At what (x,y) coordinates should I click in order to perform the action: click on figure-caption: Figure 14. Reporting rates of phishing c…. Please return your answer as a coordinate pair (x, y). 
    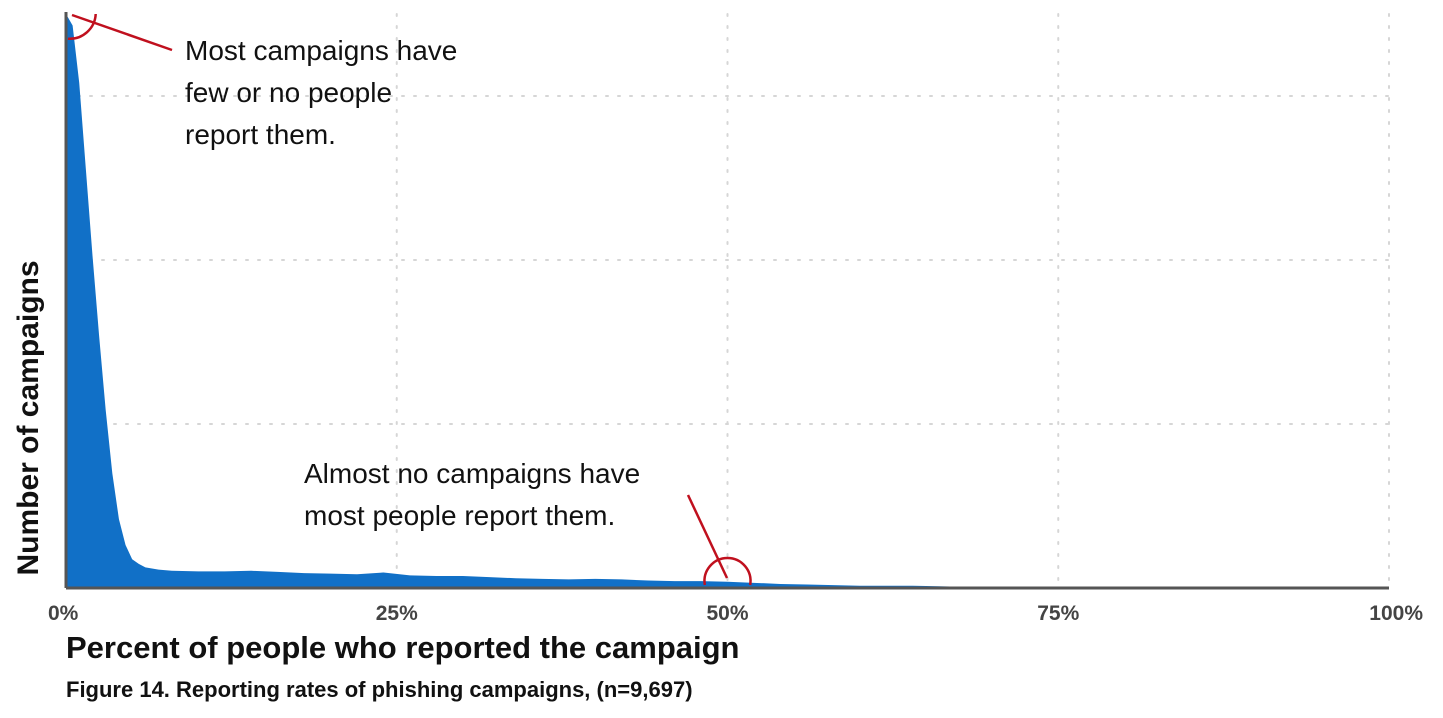
    Looking at the image, I should click on (379, 689).